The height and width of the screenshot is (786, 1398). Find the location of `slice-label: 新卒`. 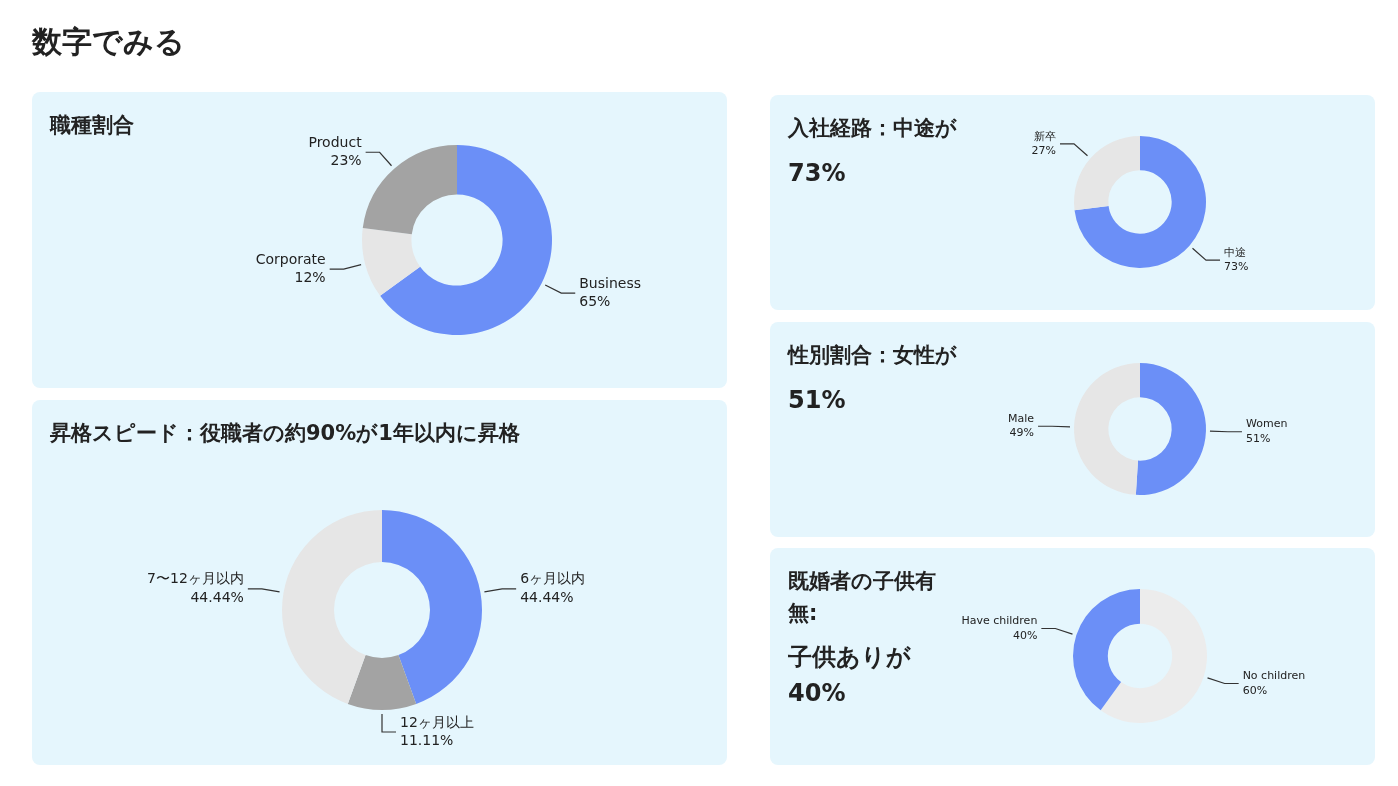

slice-label: 新卒 is located at coordinates (1044, 136).